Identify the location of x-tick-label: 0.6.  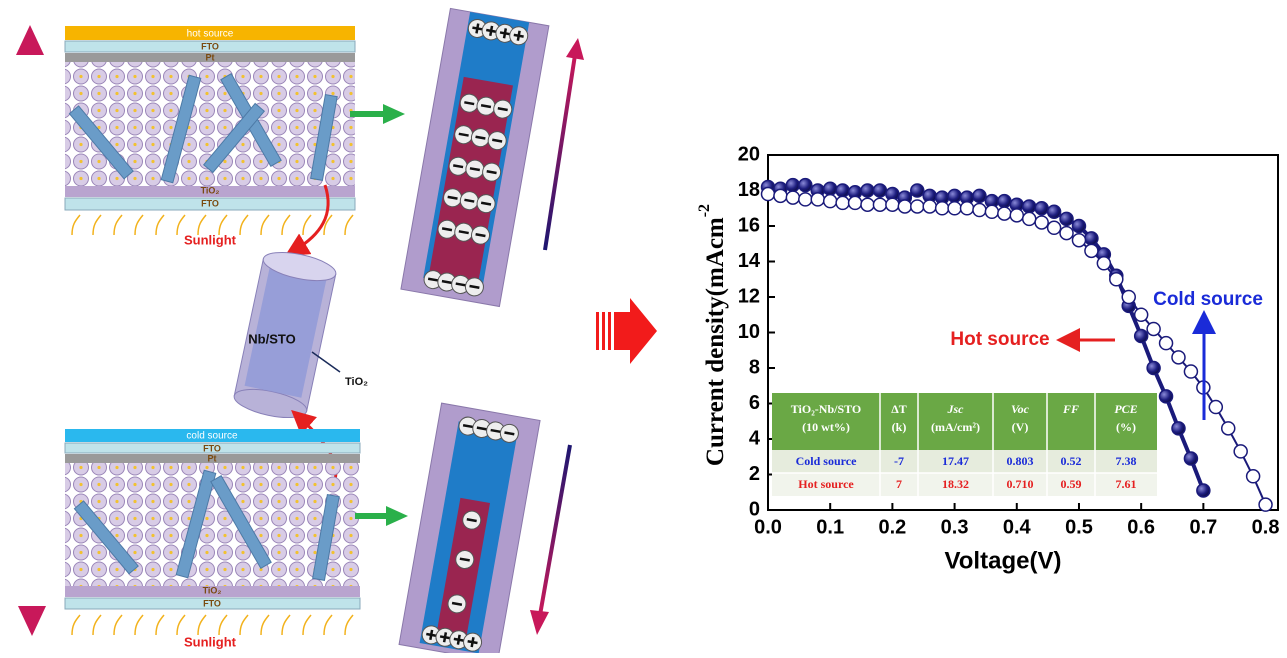
(1141, 527).